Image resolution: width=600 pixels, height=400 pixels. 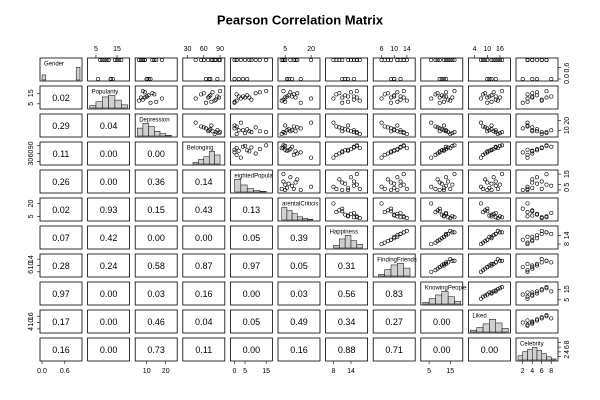 I want to click on y-tick-label: 0, so click(x=567, y=190).